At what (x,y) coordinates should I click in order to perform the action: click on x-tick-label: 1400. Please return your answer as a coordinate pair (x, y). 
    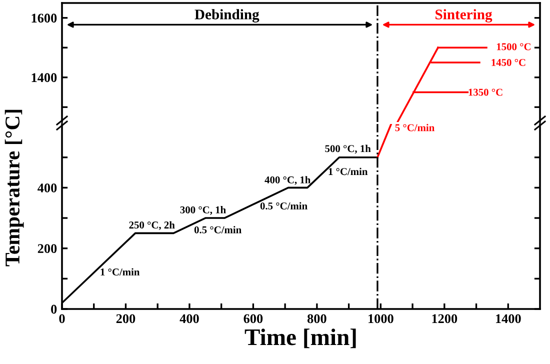
    Looking at the image, I should click on (508, 319).